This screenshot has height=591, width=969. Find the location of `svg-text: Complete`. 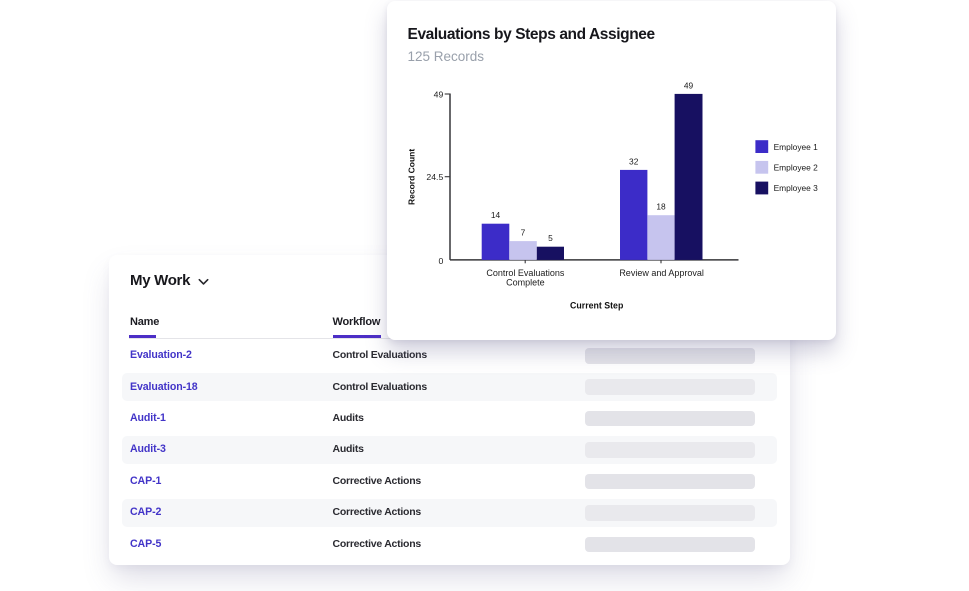

svg-text: Complete is located at coordinates (525, 283).